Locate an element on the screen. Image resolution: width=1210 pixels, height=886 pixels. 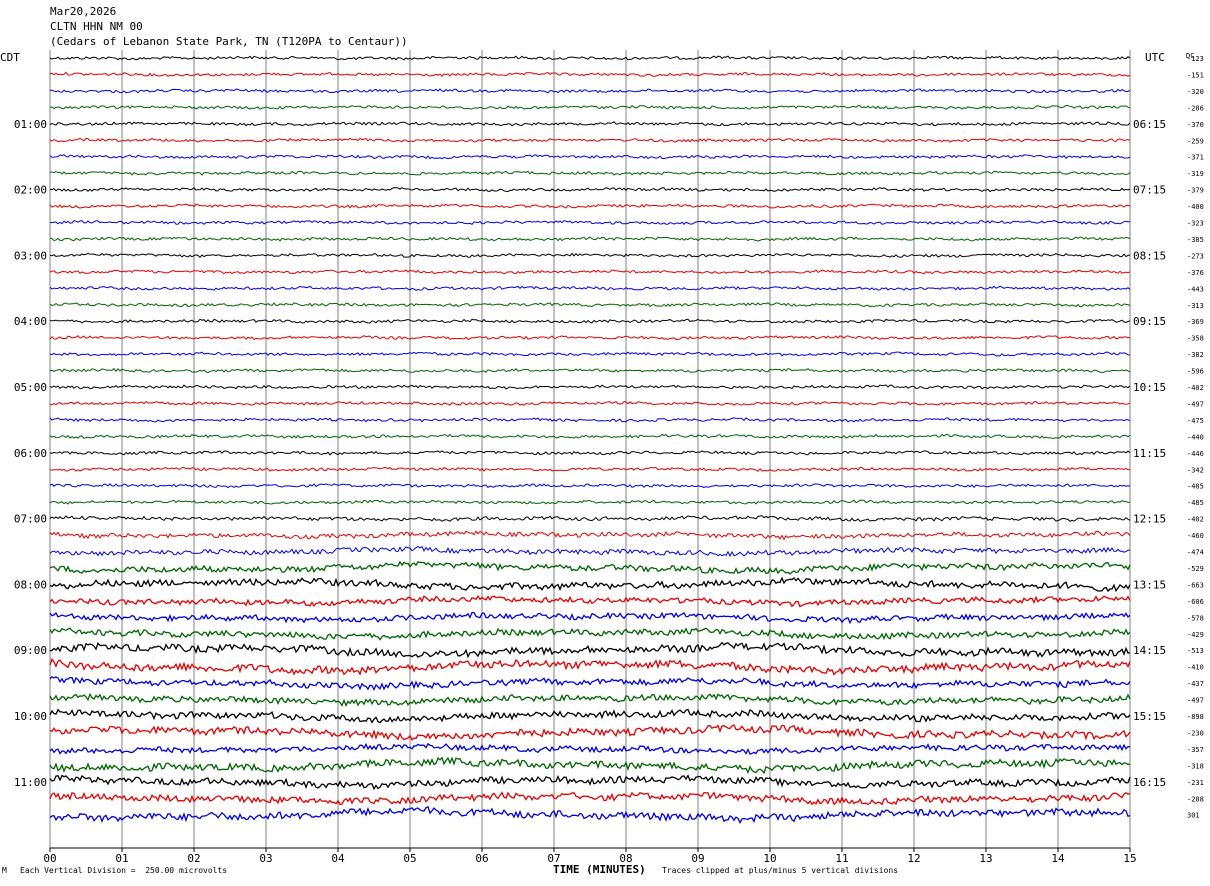
dc-offset-label: -273 is located at coordinates (1195, 256).